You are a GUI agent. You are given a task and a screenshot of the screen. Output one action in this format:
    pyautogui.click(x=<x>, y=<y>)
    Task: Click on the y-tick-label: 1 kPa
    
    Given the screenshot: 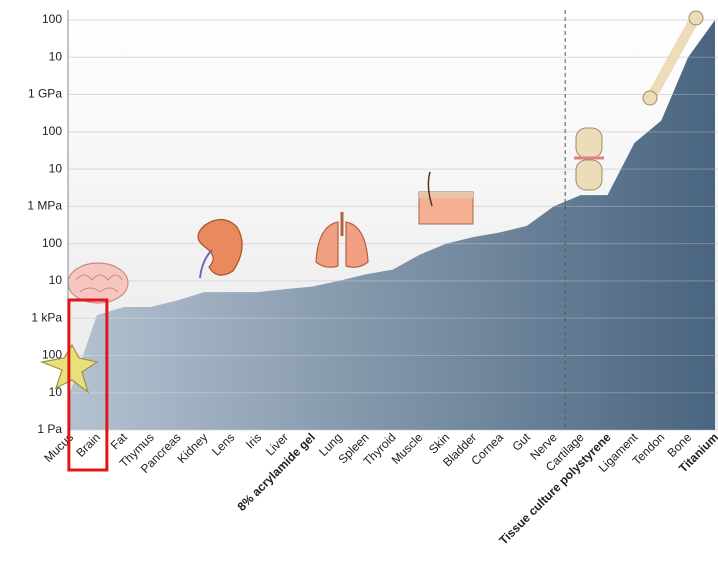 What is the action you would take?
    pyautogui.click(x=46, y=317)
    